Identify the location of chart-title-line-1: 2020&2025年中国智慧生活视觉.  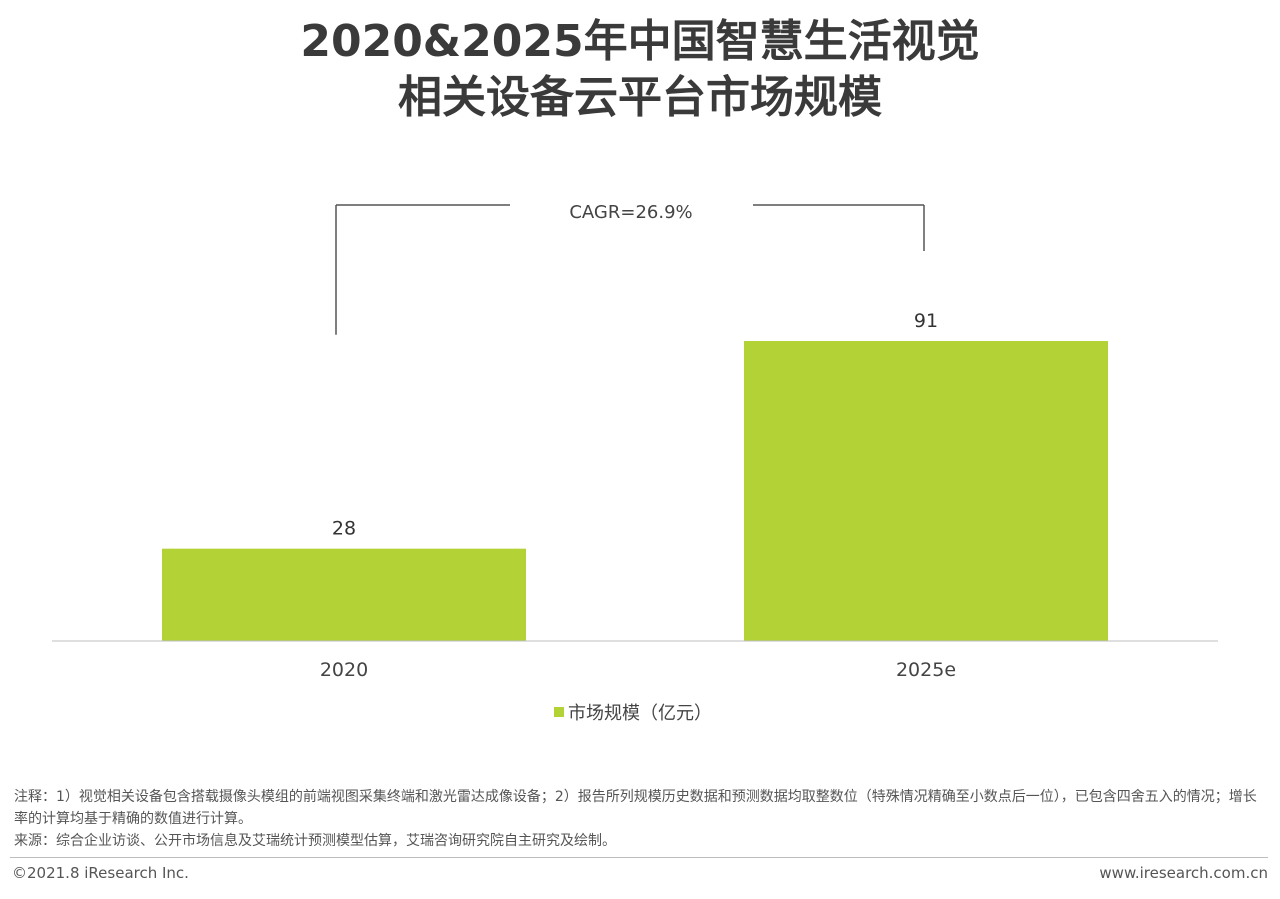
(640, 41).